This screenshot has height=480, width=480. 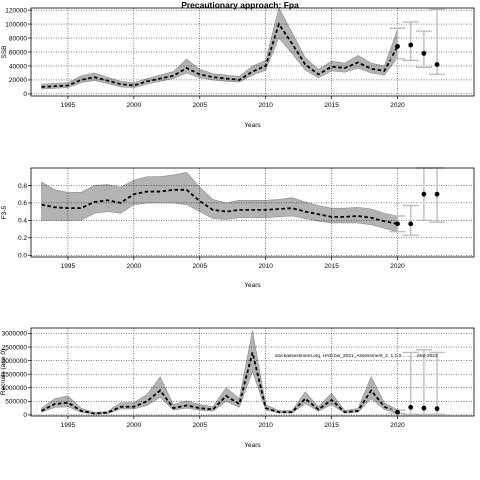 What do you see at coordinates (18, 52) in the screenshot?
I see `y-tick-label: 60000` at bounding box center [18, 52].